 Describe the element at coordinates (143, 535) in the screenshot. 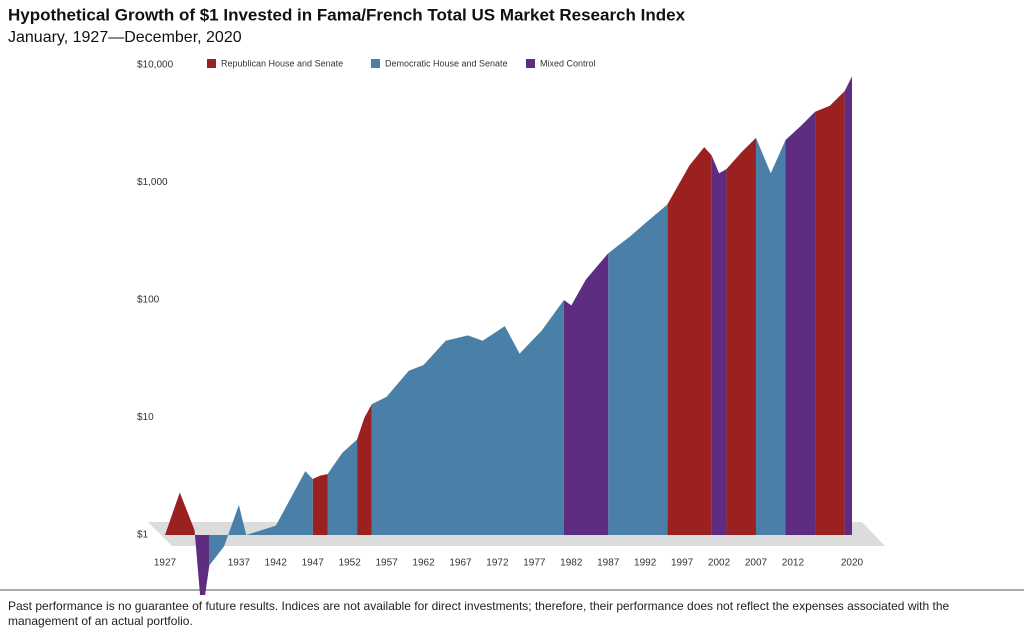

I see `y-tick-label: $1` at that location.